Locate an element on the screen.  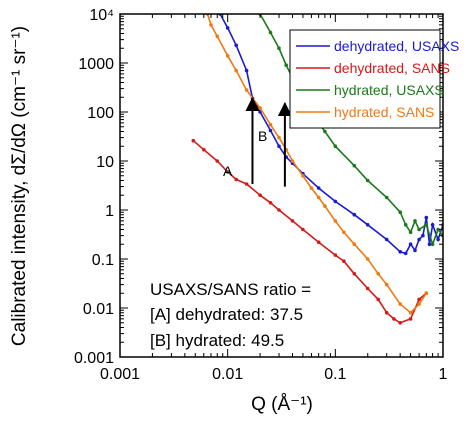
x-tick-label: 1 is located at coordinates (443, 374).